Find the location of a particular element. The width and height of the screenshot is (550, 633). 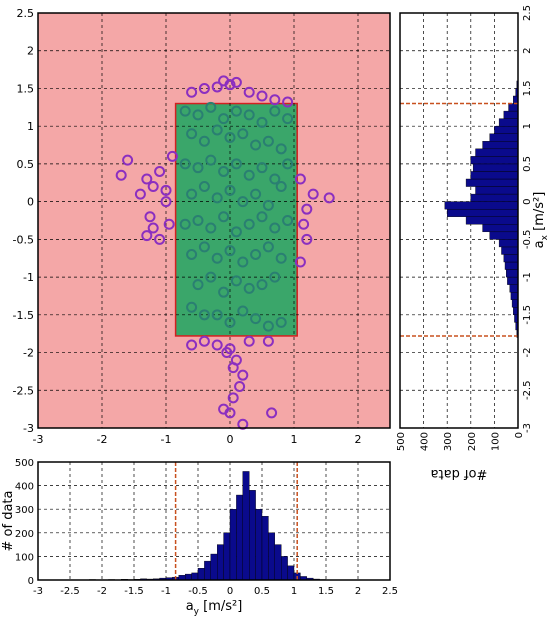

x-tick-label: 0 is located at coordinates (519, 435).